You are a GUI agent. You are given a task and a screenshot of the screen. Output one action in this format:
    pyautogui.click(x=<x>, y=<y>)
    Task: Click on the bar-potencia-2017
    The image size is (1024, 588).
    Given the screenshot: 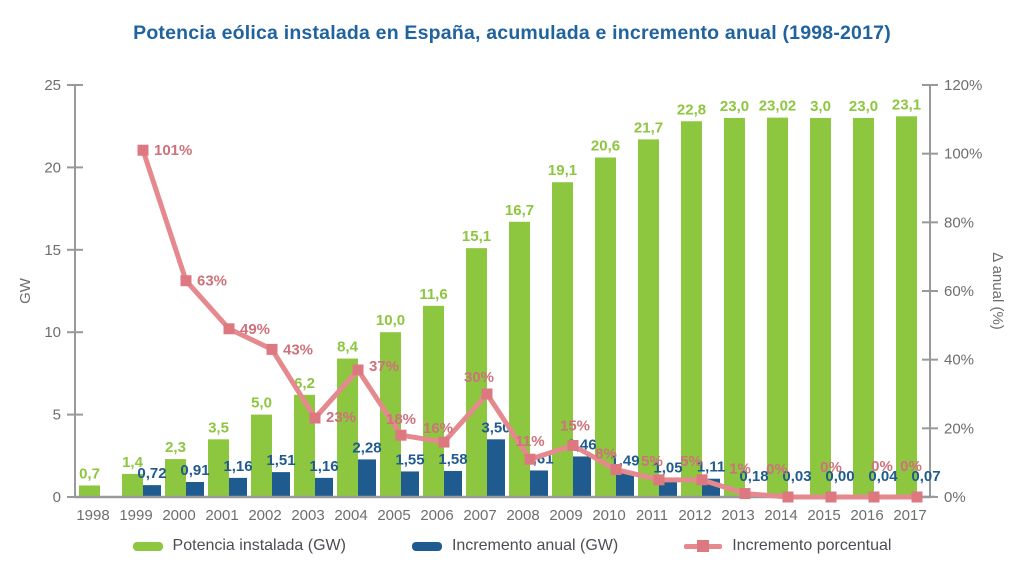 What is the action you would take?
    pyautogui.click(x=906, y=306)
    